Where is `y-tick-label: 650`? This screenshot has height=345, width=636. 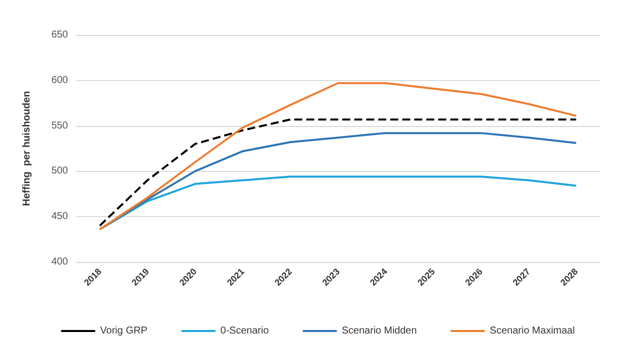
y-tick-label: 650 is located at coordinates (59, 35).